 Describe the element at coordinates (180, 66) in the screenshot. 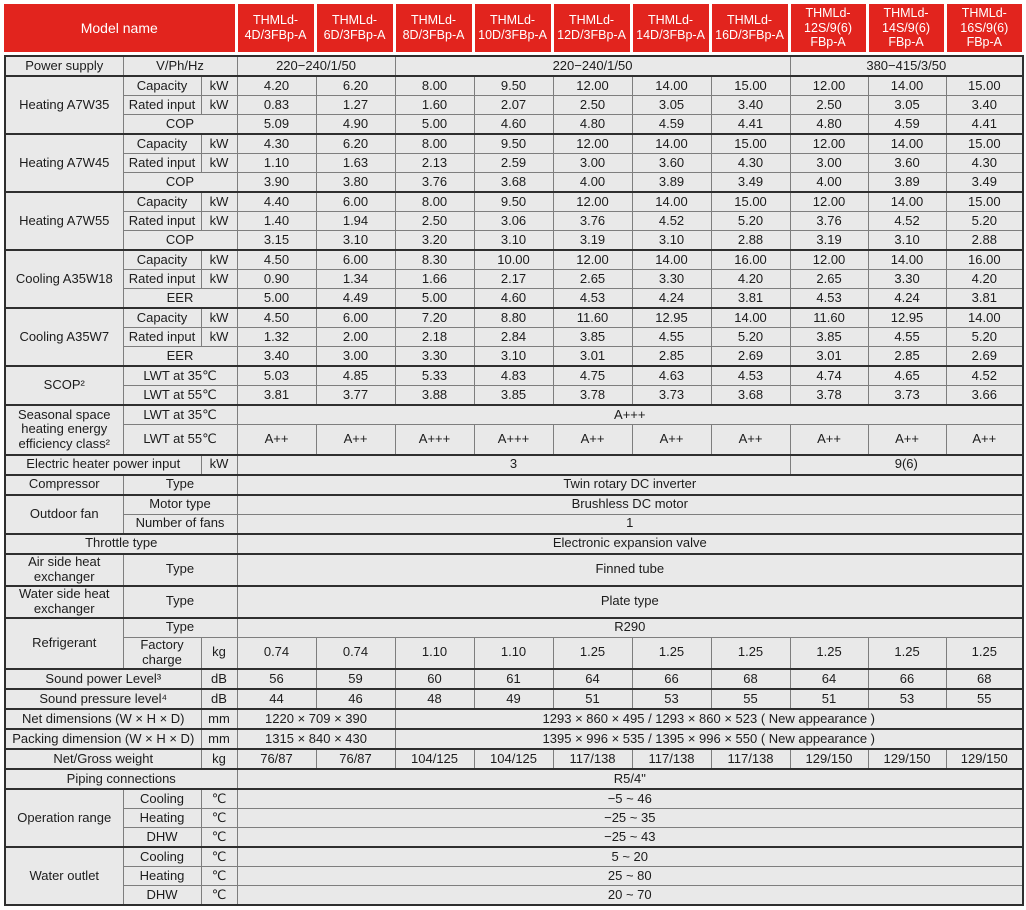

I see `row-sub-label: V/Ph/Hz` at that location.